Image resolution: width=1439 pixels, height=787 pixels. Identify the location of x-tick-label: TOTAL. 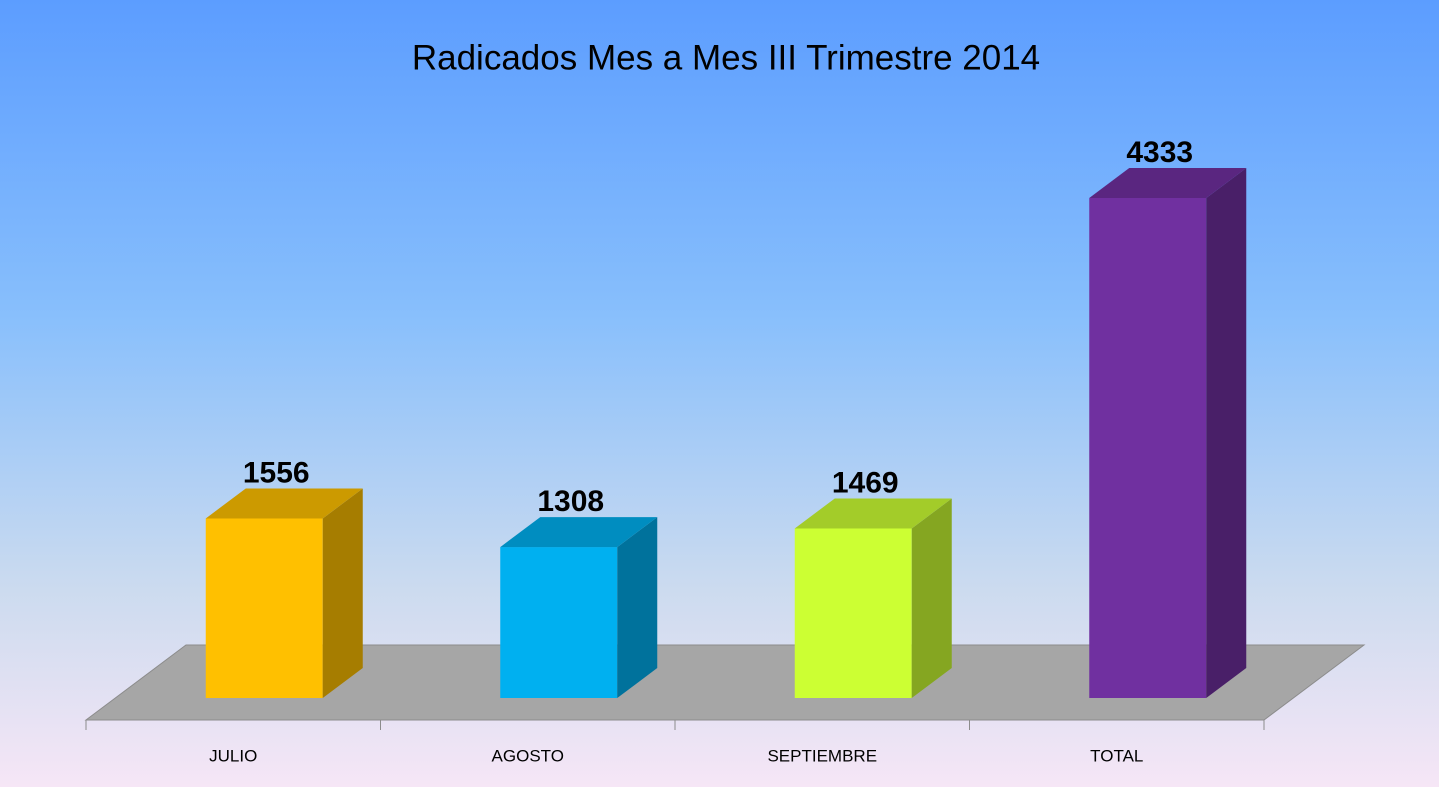
(1116, 755).